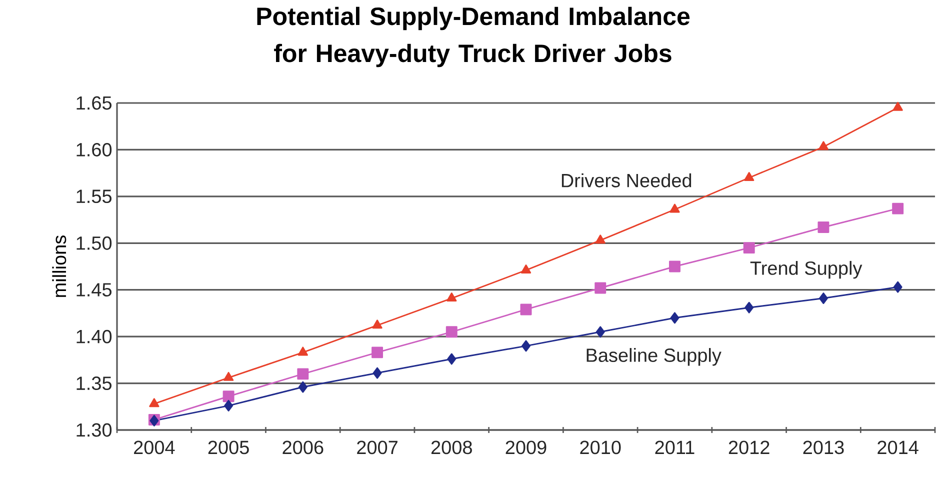  What do you see at coordinates (94, 103) in the screenshot?
I see `y-tick-label: 1.65` at bounding box center [94, 103].